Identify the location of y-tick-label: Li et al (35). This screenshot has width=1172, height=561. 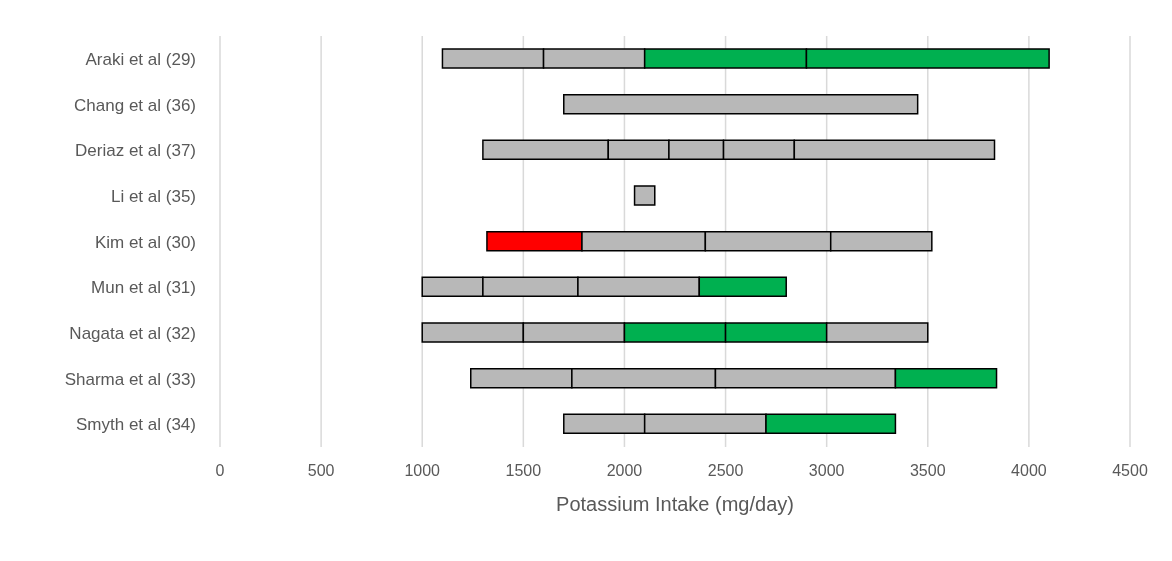
(153, 196).